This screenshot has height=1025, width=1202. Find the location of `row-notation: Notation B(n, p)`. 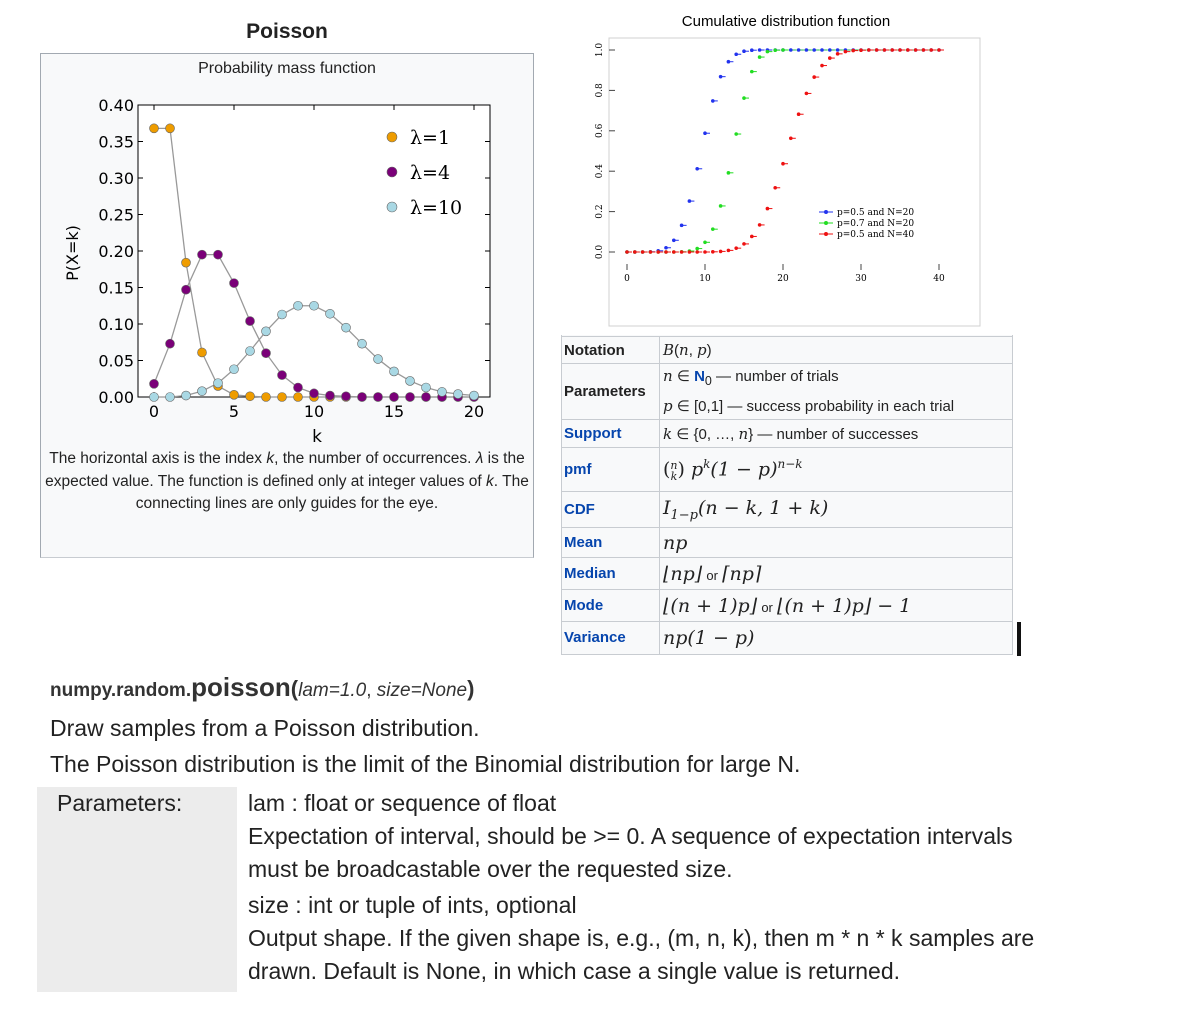

row-notation: Notation B(n, p) is located at coordinates (787, 350).